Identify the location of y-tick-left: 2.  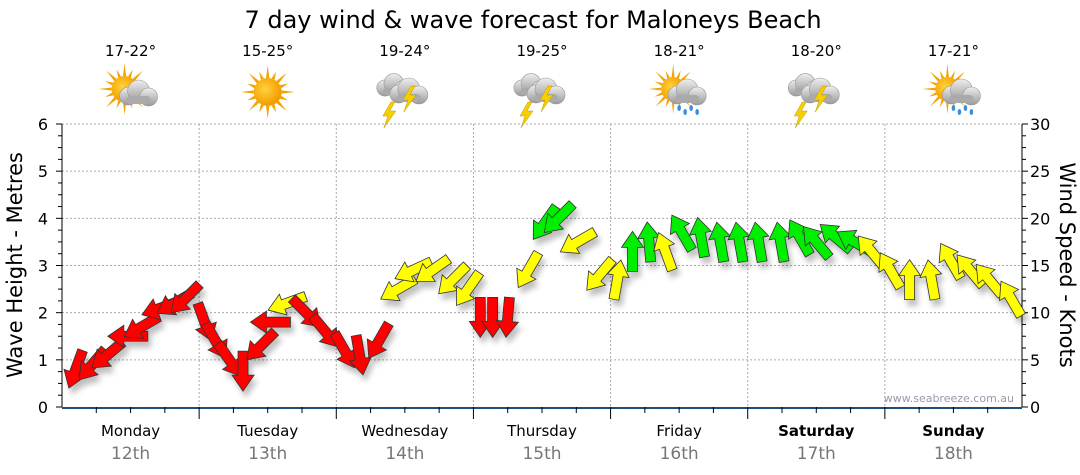
(43, 313).